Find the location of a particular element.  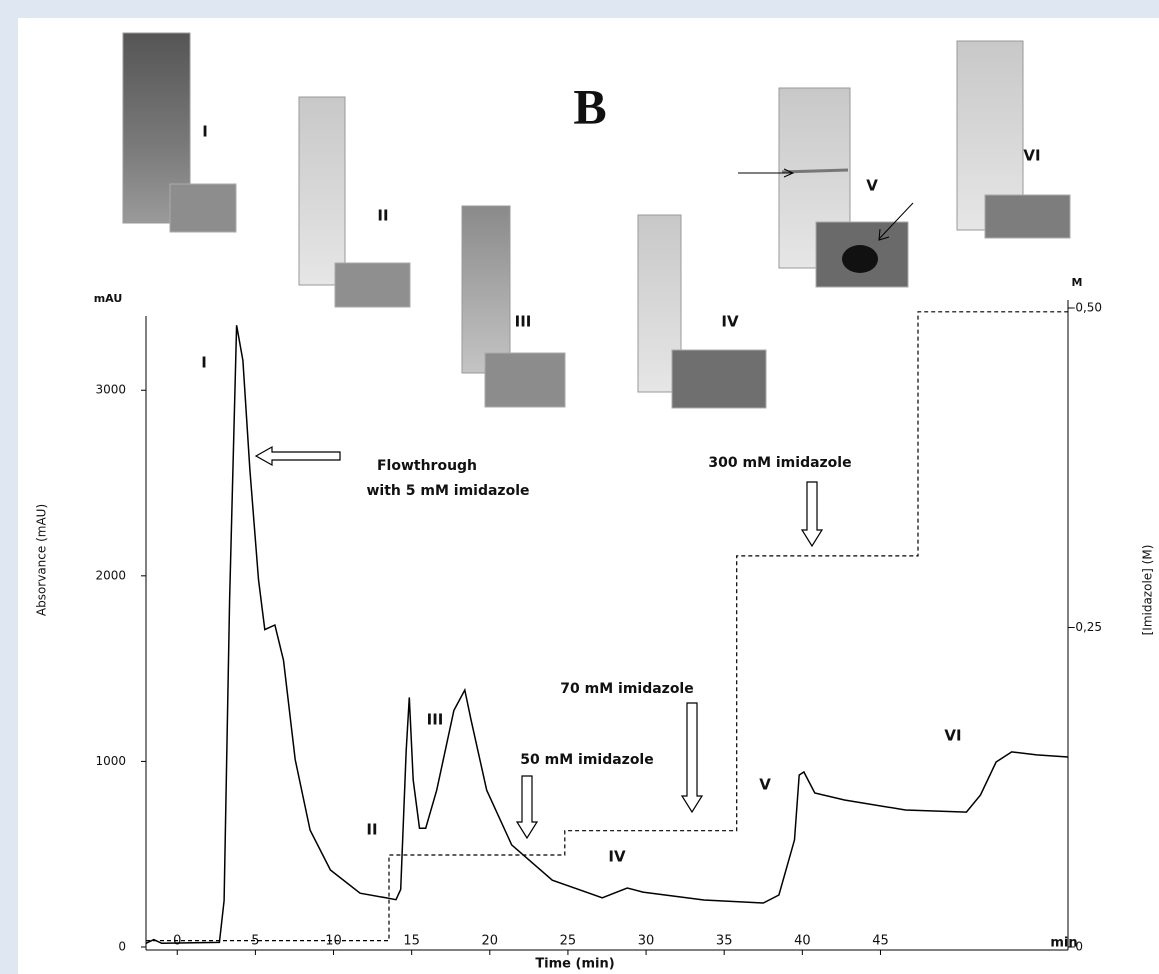

y-tick-label: 2000 is located at coordinates (110, 575).